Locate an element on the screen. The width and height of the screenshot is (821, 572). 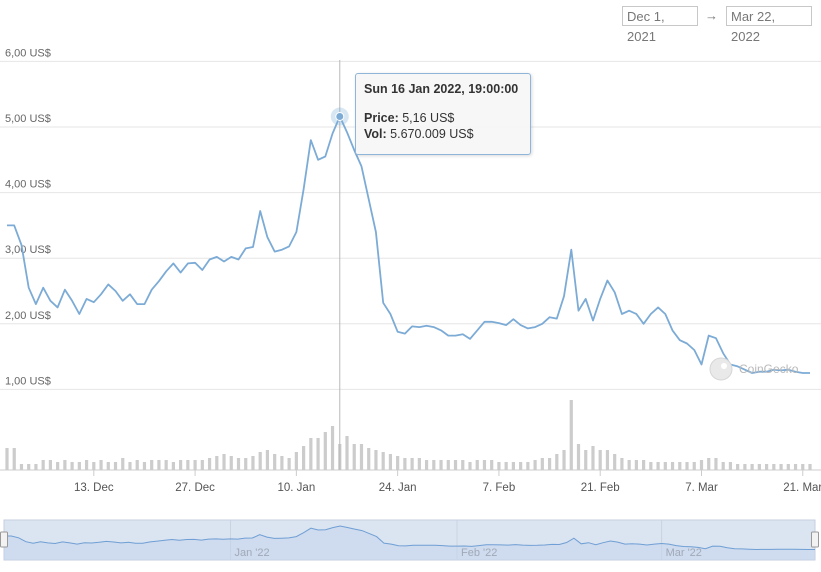
y-tick-label: 2,00 US$ is located at coordinates (28, 316).